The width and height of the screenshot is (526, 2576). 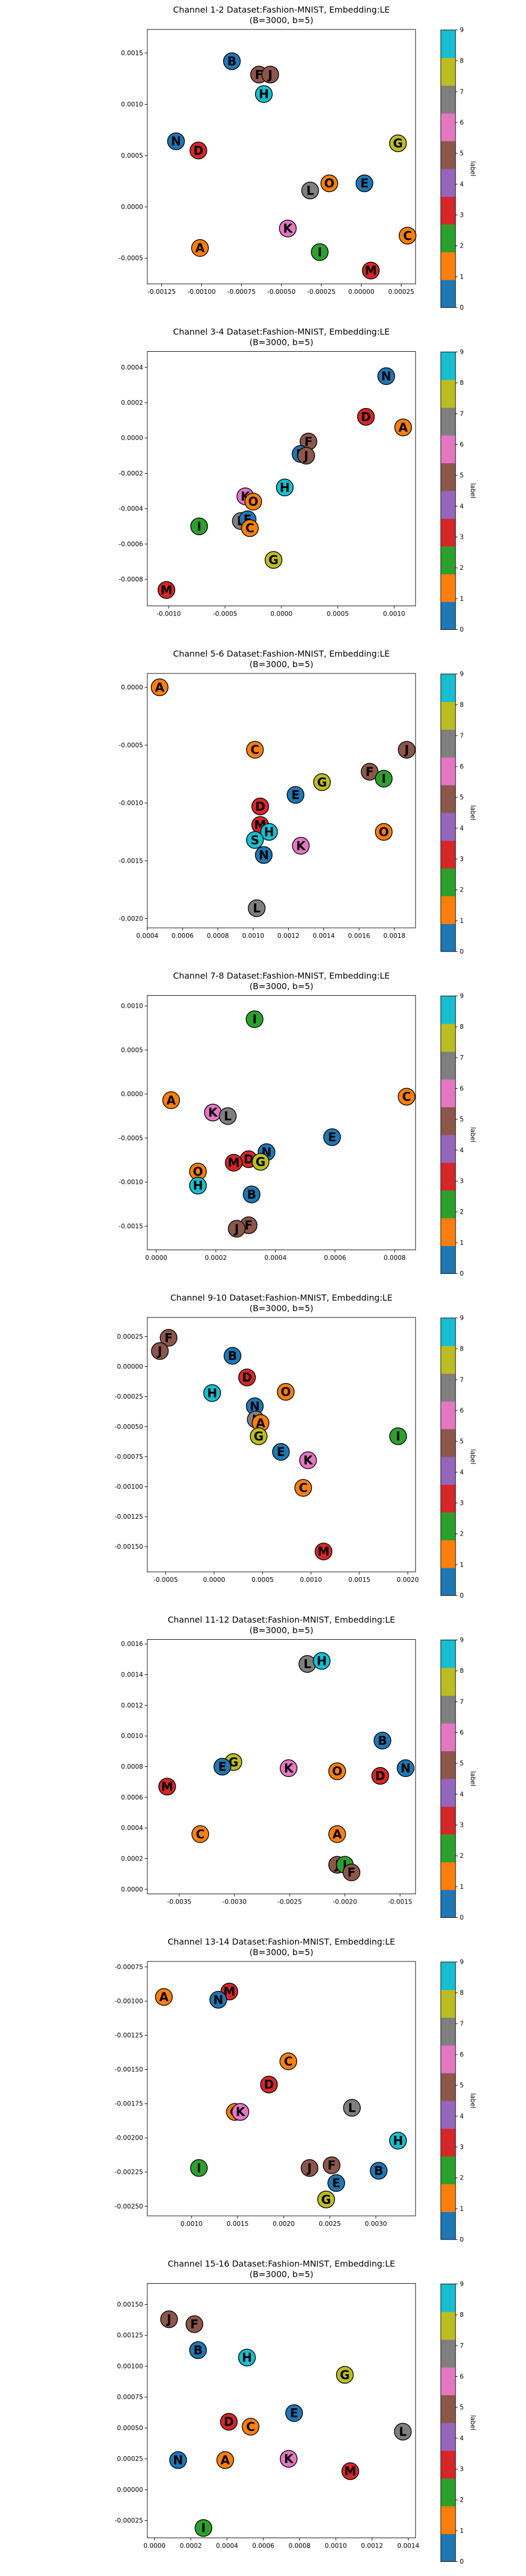 What do you see at coordinates (132, 367) in the screenshot?
I see `y-tick-label: 0.0004` at bounding box center [132, 367].